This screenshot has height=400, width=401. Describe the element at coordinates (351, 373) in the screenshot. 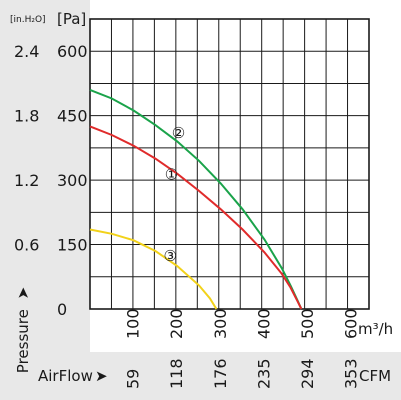

I see `cfm-tick-label: 353` at that location.